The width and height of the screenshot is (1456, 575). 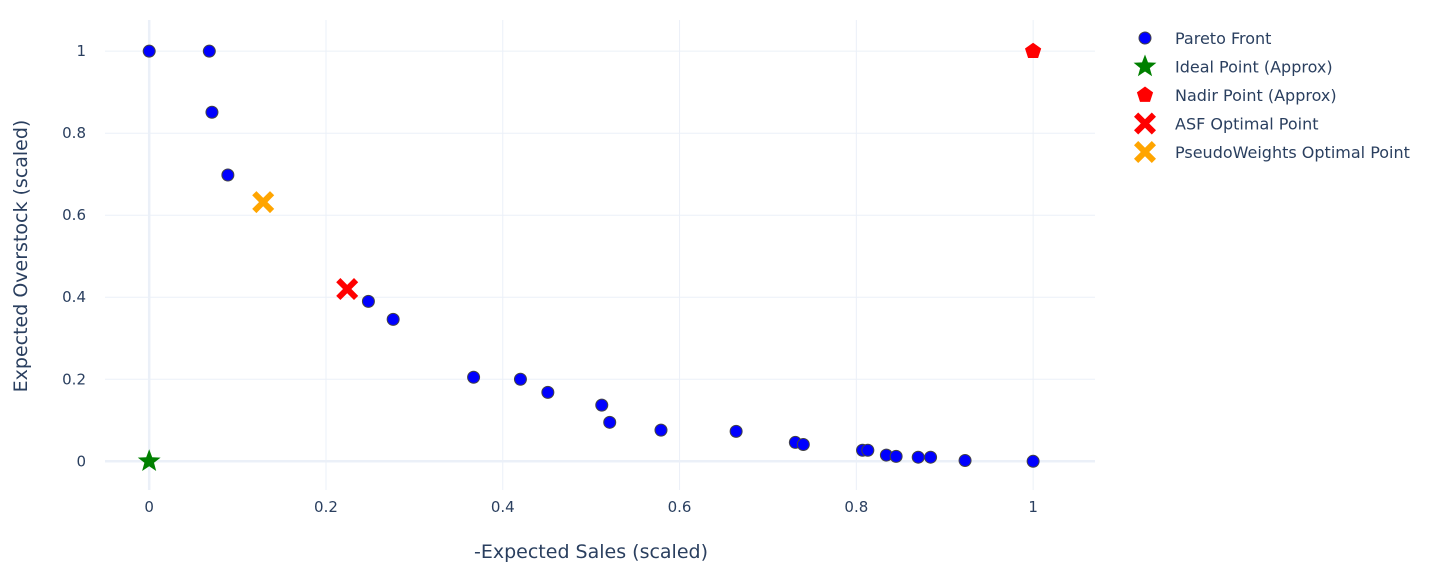 What do you see at coordinates (503, 507) in the screenshot?
I see `x-tick-label: 0.4` at bounding box center [503, 507].